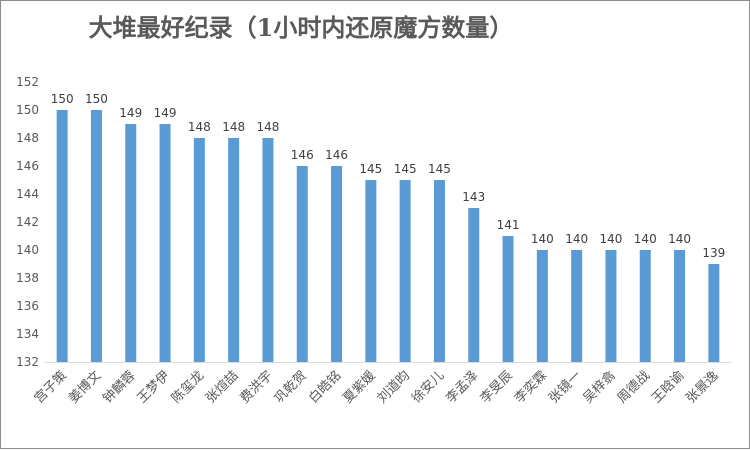 This screenshot has height=450, width=750. What do you see at coordinates (27, 110) in the screenshot?
I see `y-tick-label: 150` at bounding box center [27, 110].